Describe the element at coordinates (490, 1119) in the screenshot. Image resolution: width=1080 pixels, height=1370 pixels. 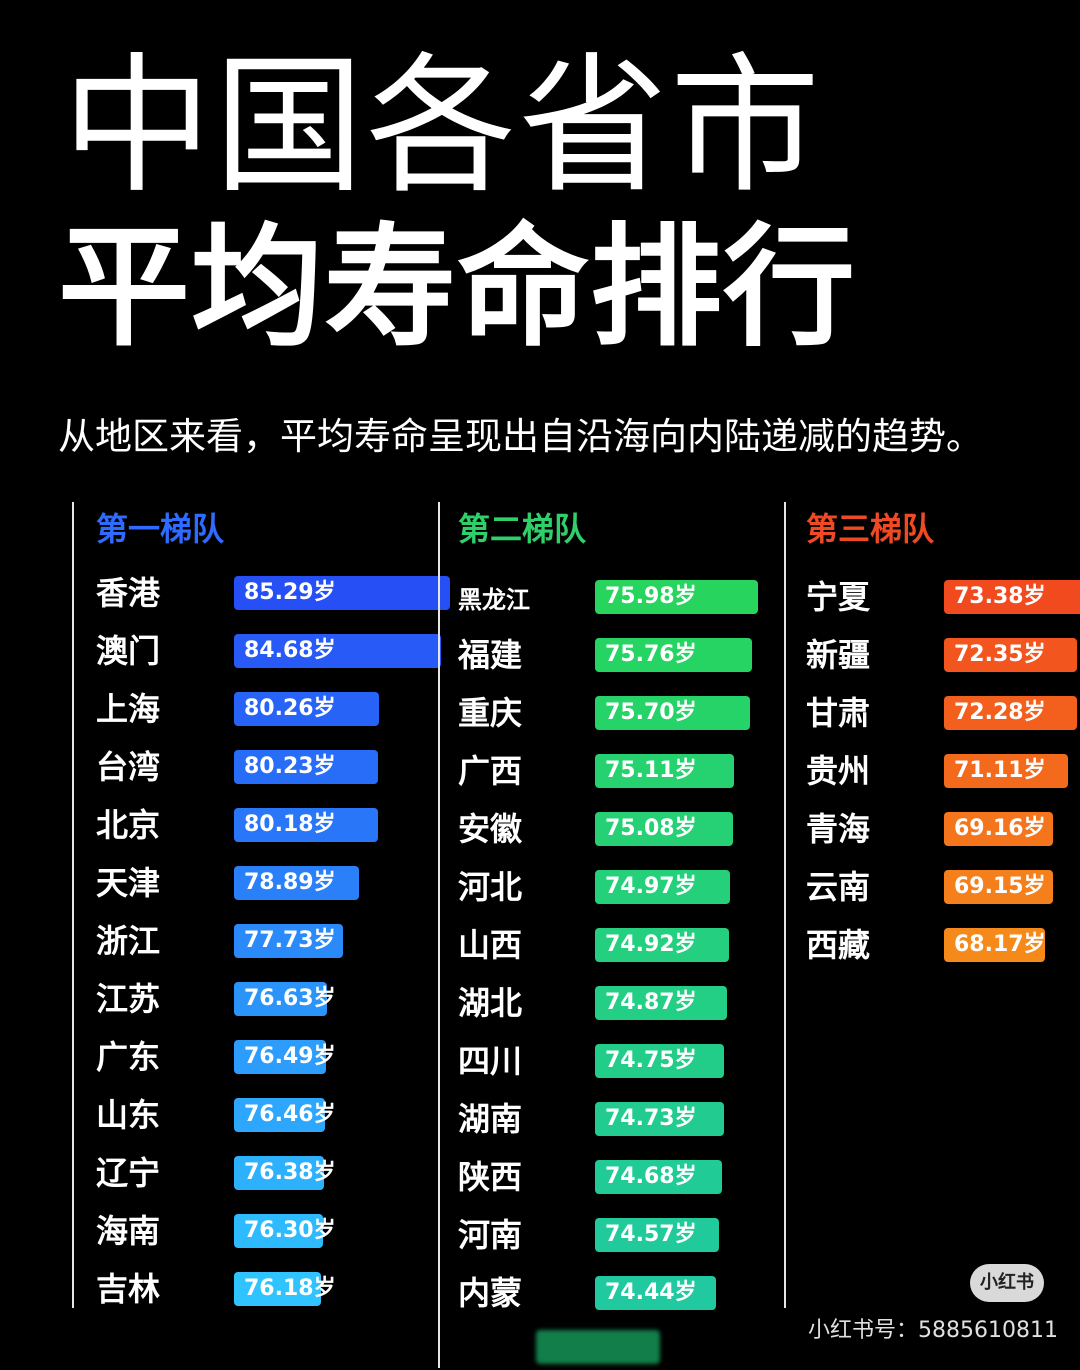
I see `region-label: 湖南` at that location.